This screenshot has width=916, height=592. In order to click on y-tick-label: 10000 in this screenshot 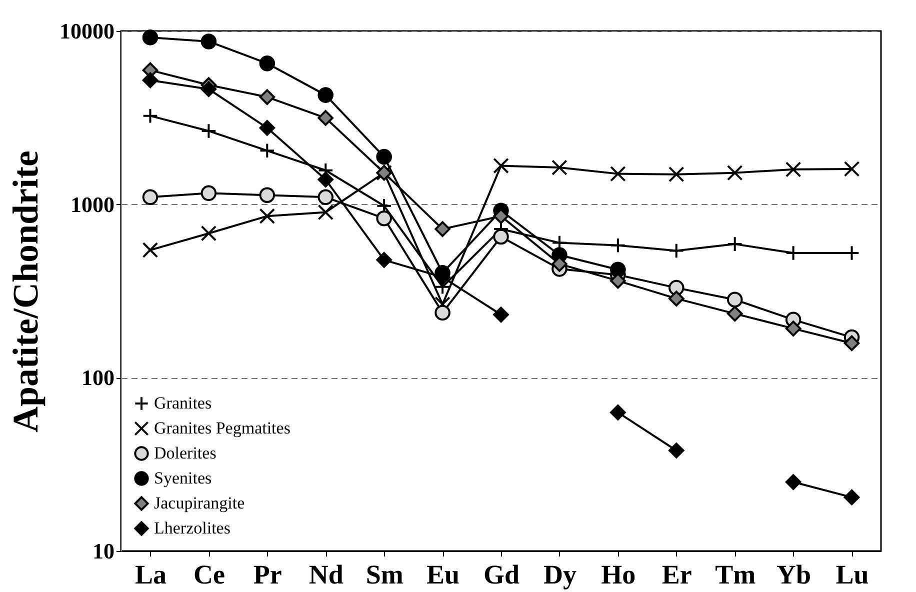, I will do `click(87, 31)`.